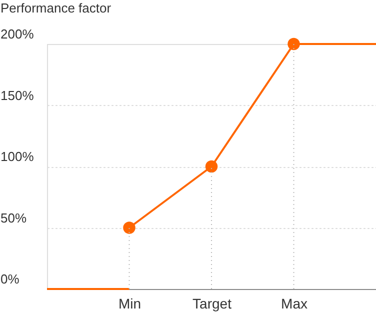 The width and height of the screenshot is (376, 315). What do you see at coordinates (212, 304) in the screenshot?
I see `x-tick-label: Target` at bounding box center [212, 304].